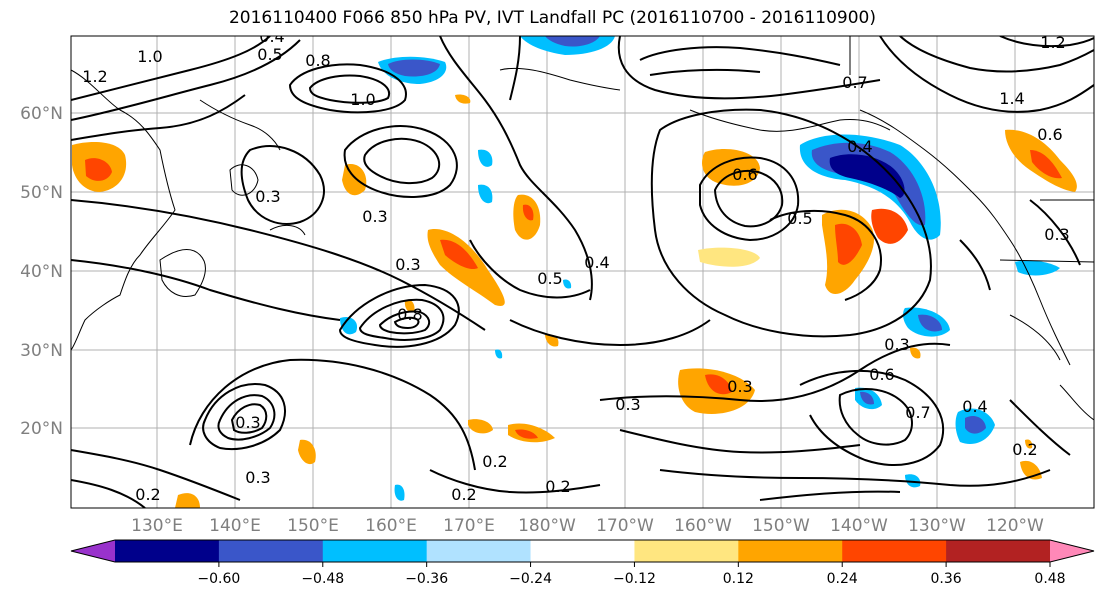 This screenshot has height=601, width=1105. I want to click on colorbar-extend-max, so click(1072, 551).